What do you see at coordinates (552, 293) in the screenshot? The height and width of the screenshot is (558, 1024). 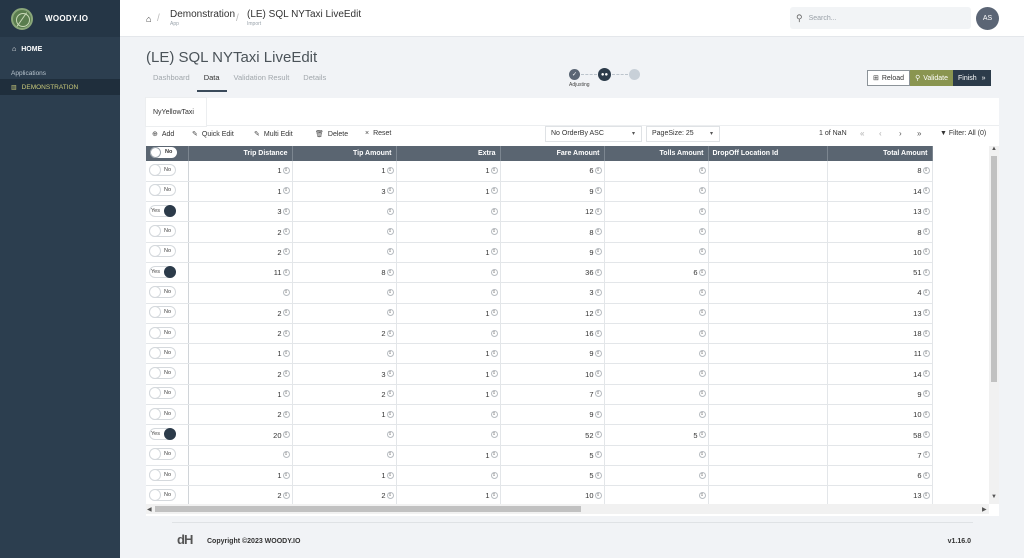 I see `cell-fare-amount: 3 ⇕` at bounding box center [552, 293].